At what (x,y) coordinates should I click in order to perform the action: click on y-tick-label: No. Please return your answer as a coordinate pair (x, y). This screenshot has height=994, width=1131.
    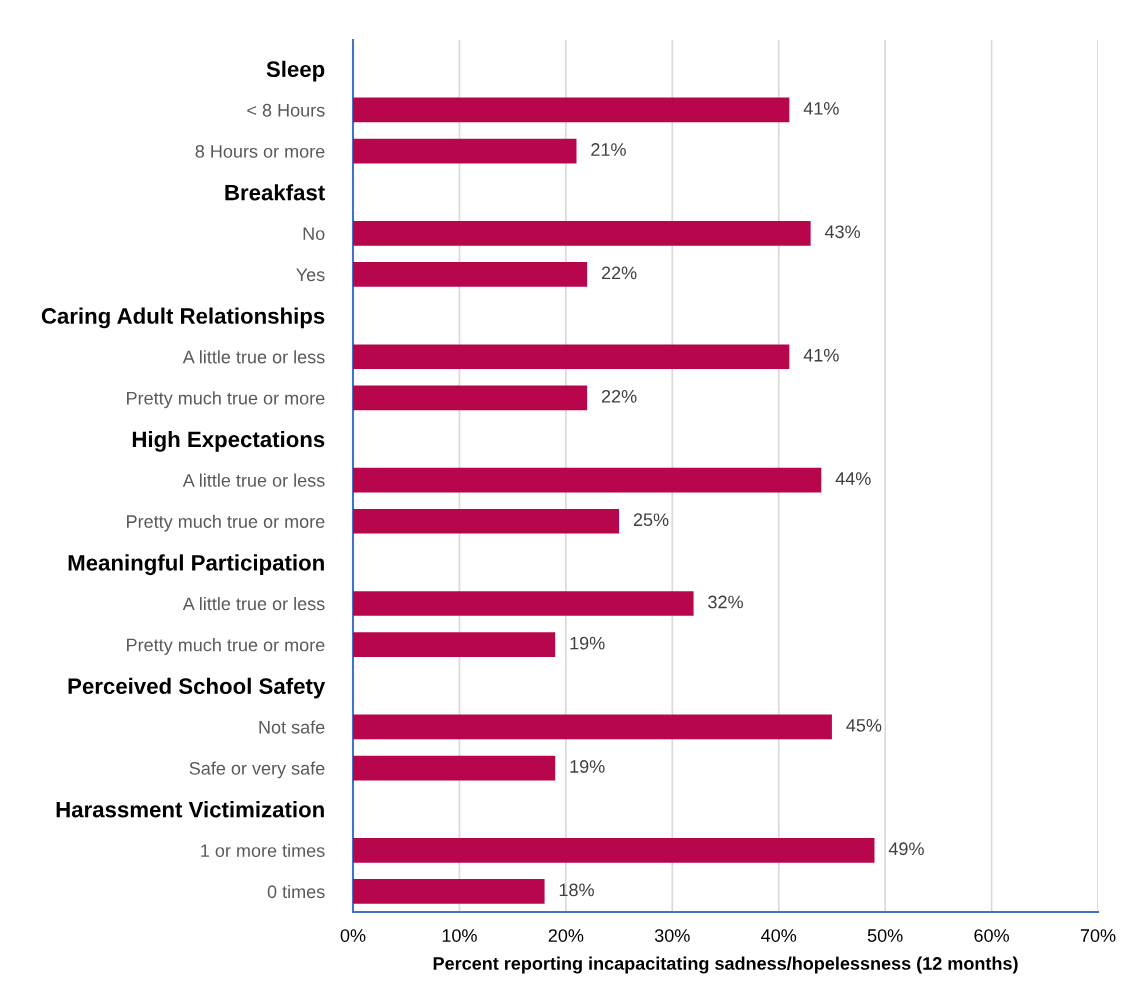
    Looking at the image, I should click on (314, 234).